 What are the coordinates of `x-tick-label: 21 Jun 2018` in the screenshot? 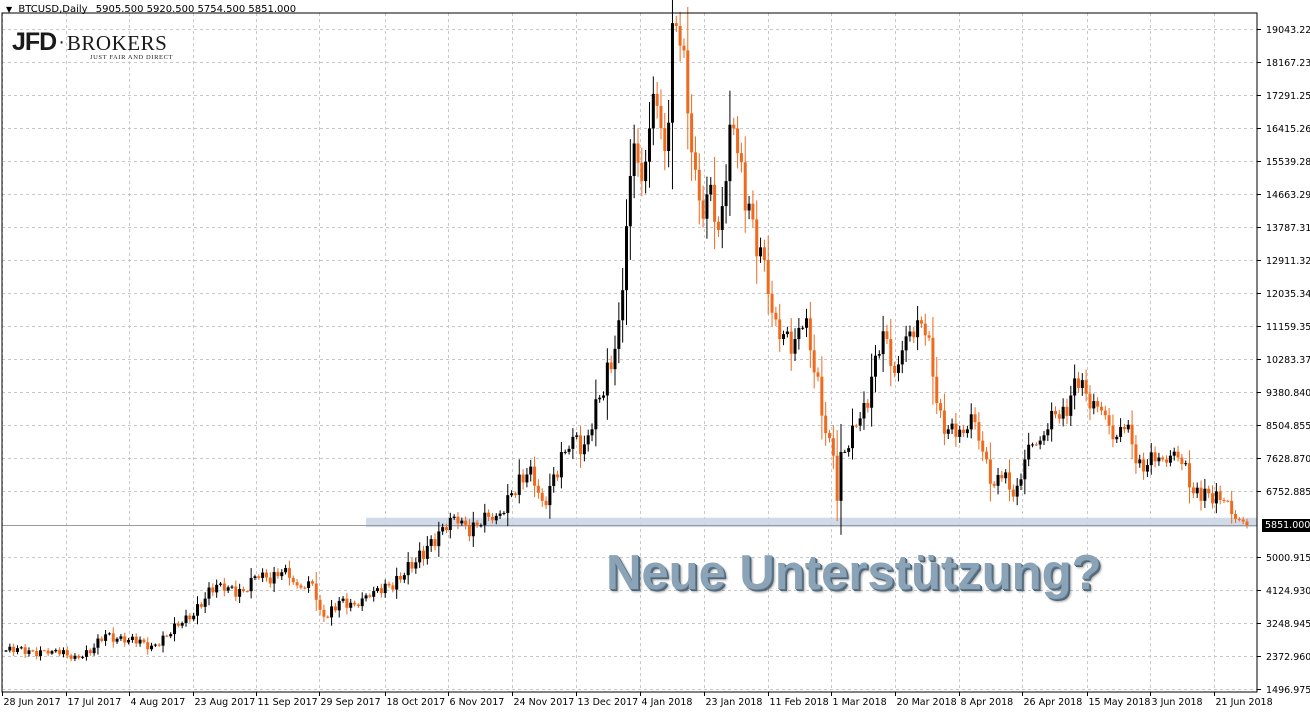 It's located at (1244, 702).